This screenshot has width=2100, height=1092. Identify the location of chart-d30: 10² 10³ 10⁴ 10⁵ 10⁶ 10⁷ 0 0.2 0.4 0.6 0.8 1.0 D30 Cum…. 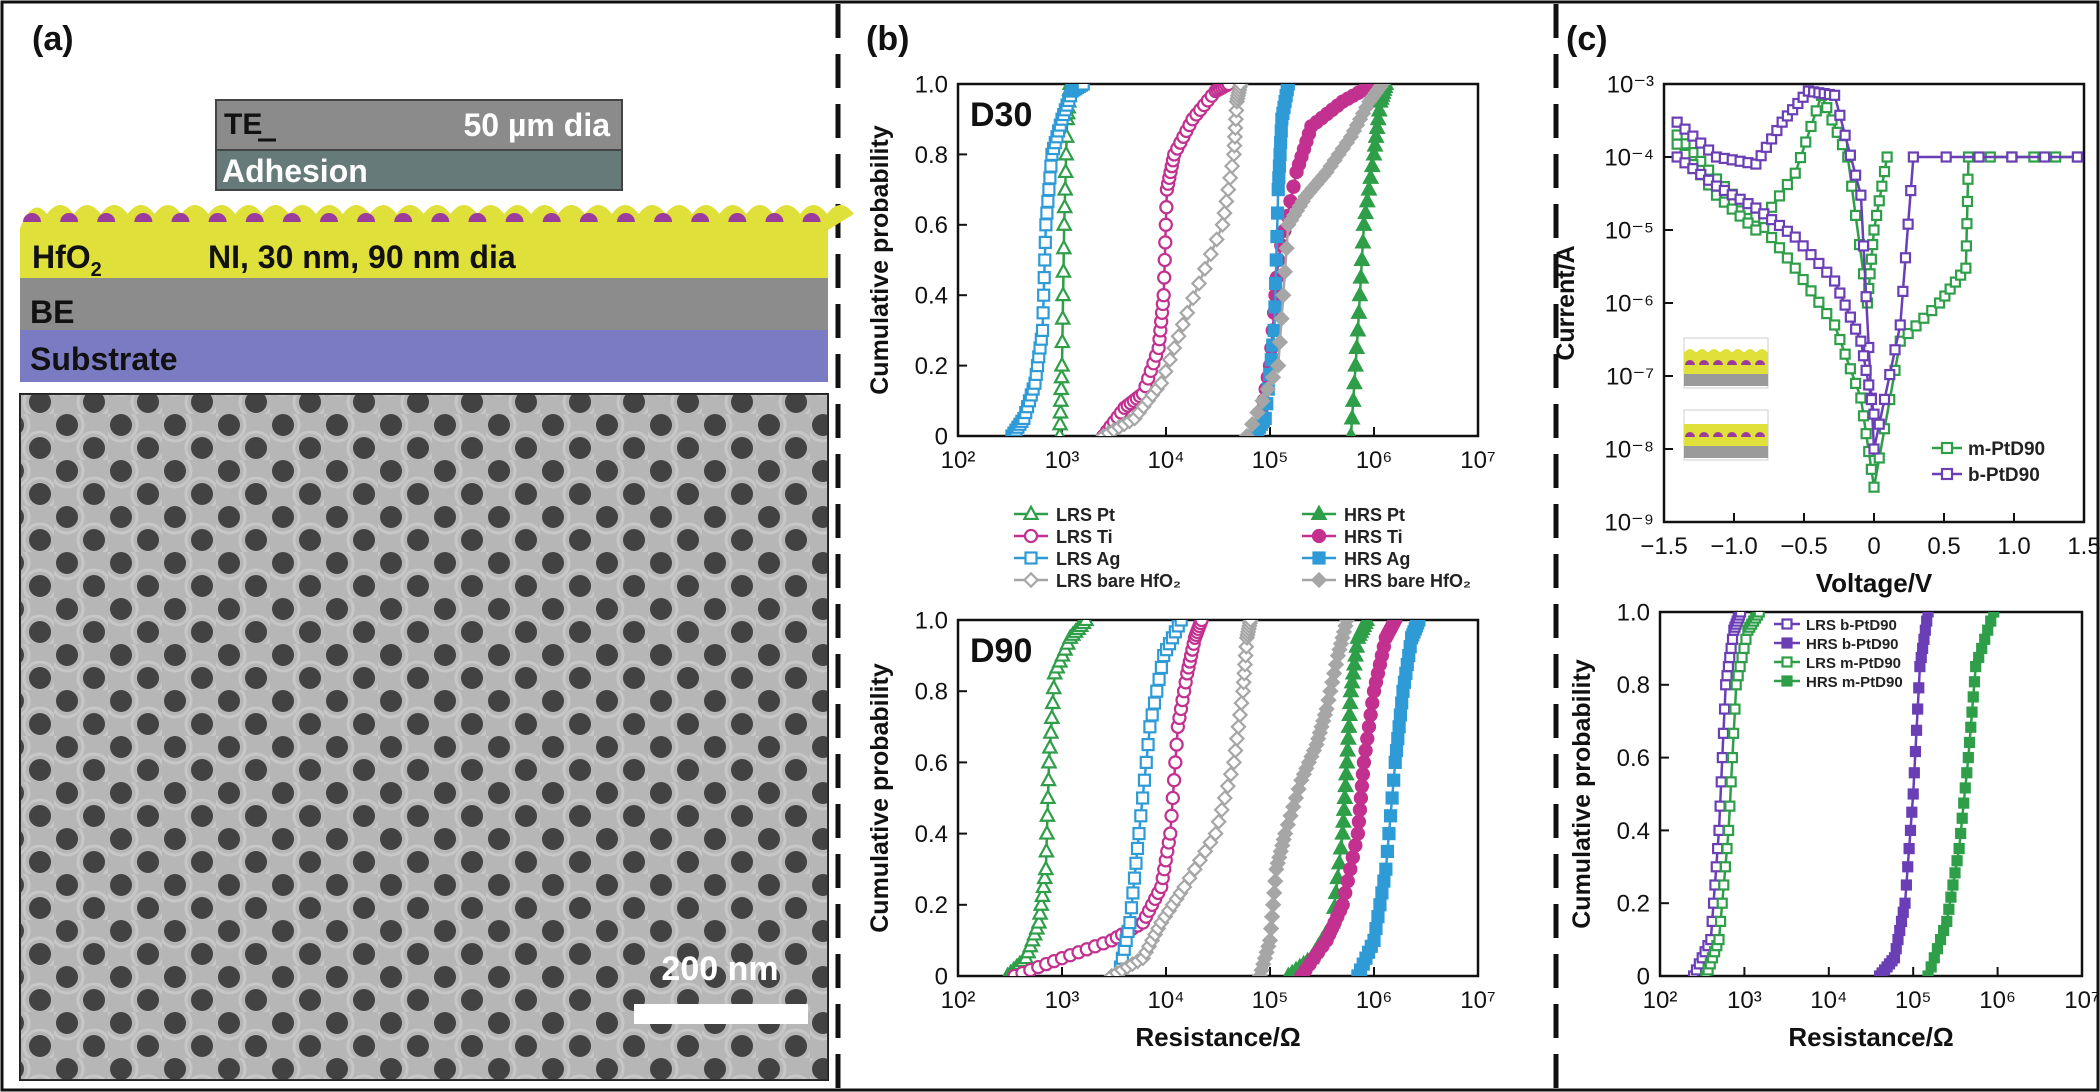
(1181, 272).